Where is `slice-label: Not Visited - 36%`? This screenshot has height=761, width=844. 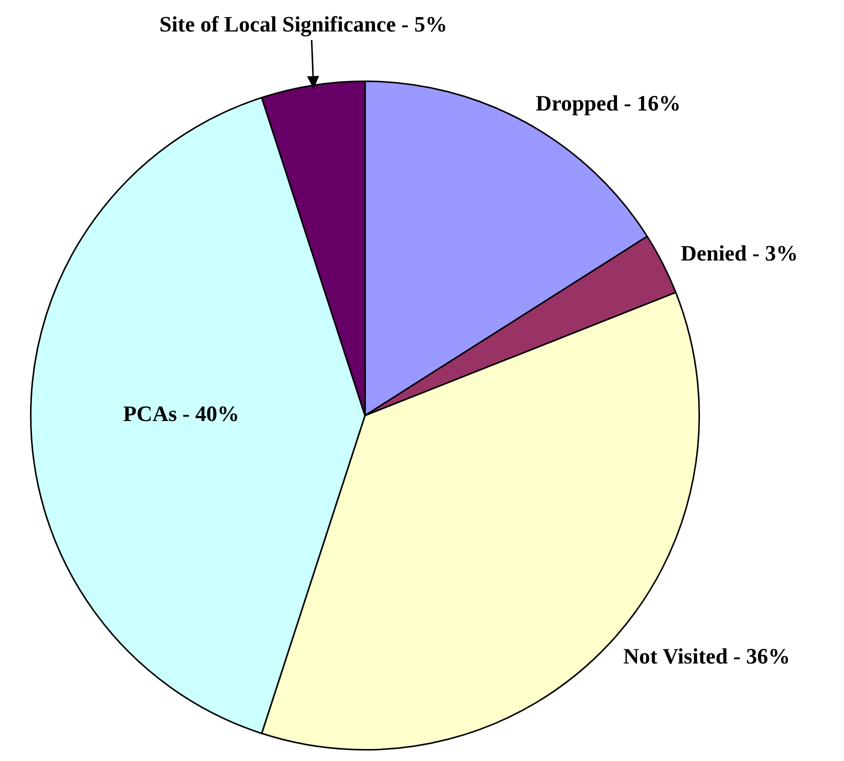
slice-label: Not Visited - 36% is located at coordinates (706, 656).